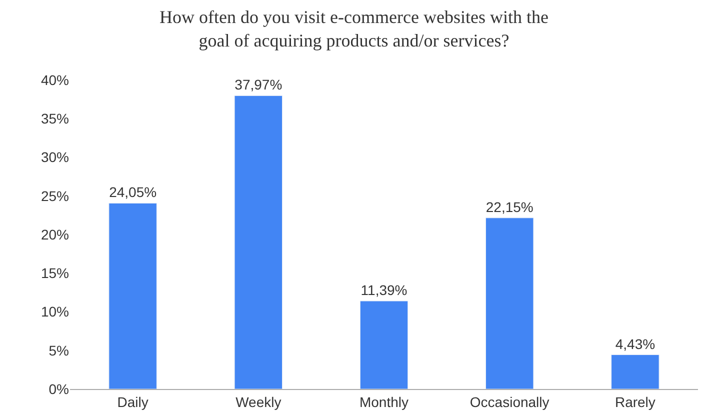 The image size is (708, 419). Describe the element at coordinates (259, 402) in the screenshot. I see `x-tick-label: Weekly` at that location.